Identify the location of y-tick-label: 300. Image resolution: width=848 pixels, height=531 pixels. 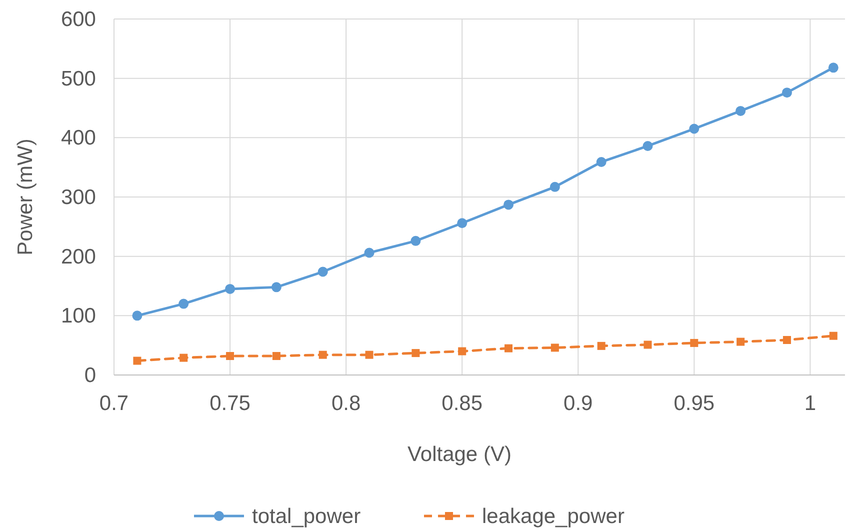
(78, 197).